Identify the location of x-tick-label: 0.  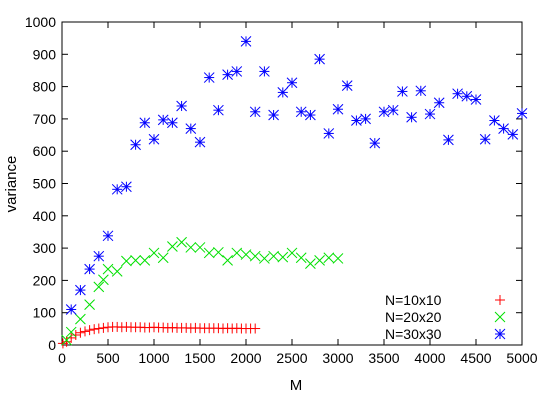
(62, 358).